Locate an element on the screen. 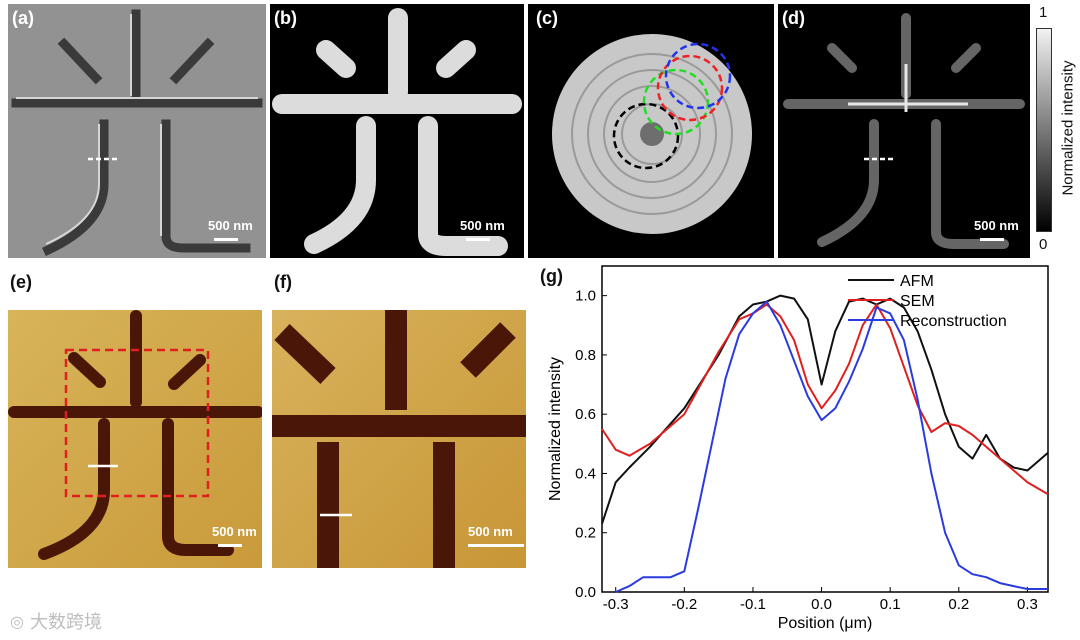  panel-c-diffraction-pattern: (c) is located at coordinates (651, 131).